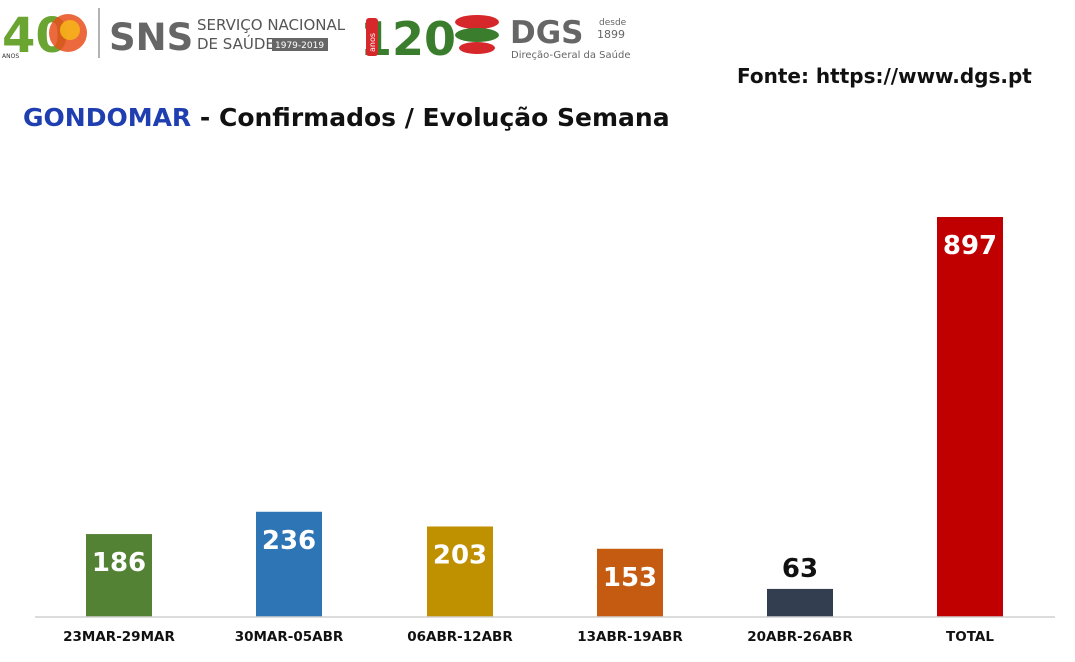  Describe the element at coordinates (460, 571) in the screenshot. I see `bar-06abr-12abr` at that location.